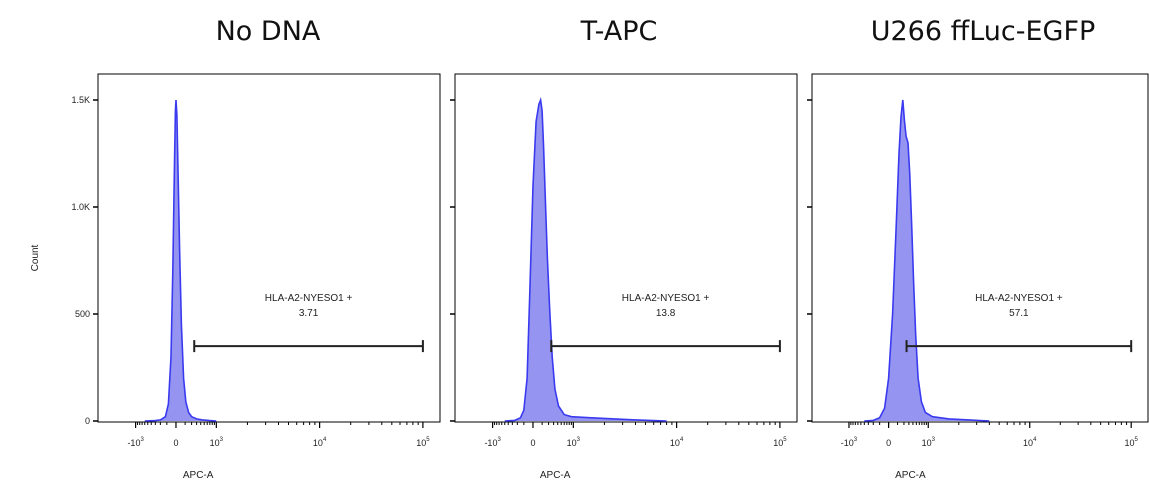 The height and width of the screenshot is (484, 1149). I want to click on y-tick-label: 1.0K, so click(80, 207).